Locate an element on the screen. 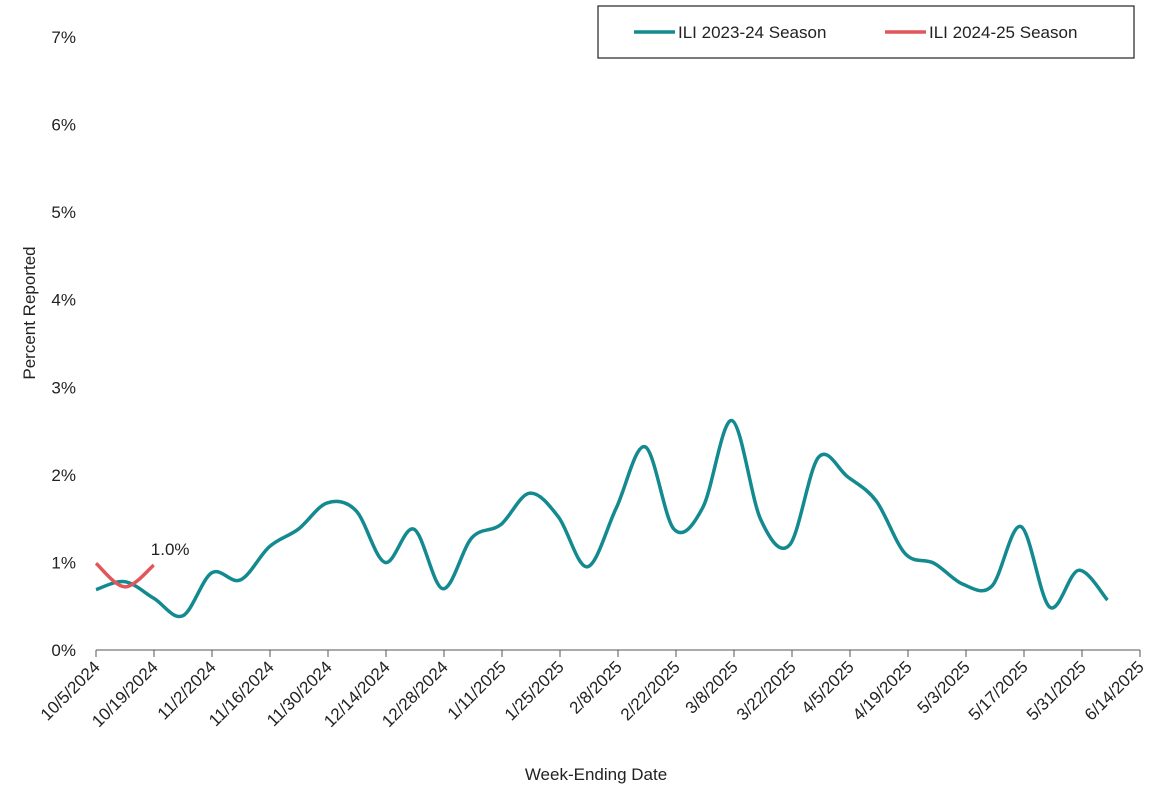  y-tick-label: 1% is located at coordinates (63, 562).